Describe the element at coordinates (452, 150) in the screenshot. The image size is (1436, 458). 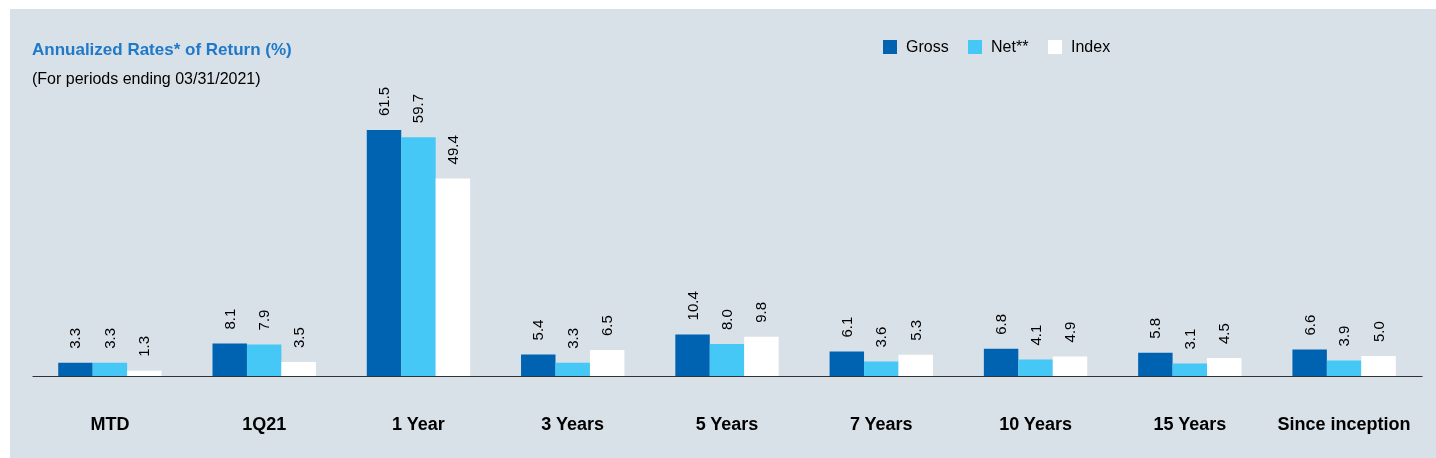
I see `data-label: 49.4` at that location.